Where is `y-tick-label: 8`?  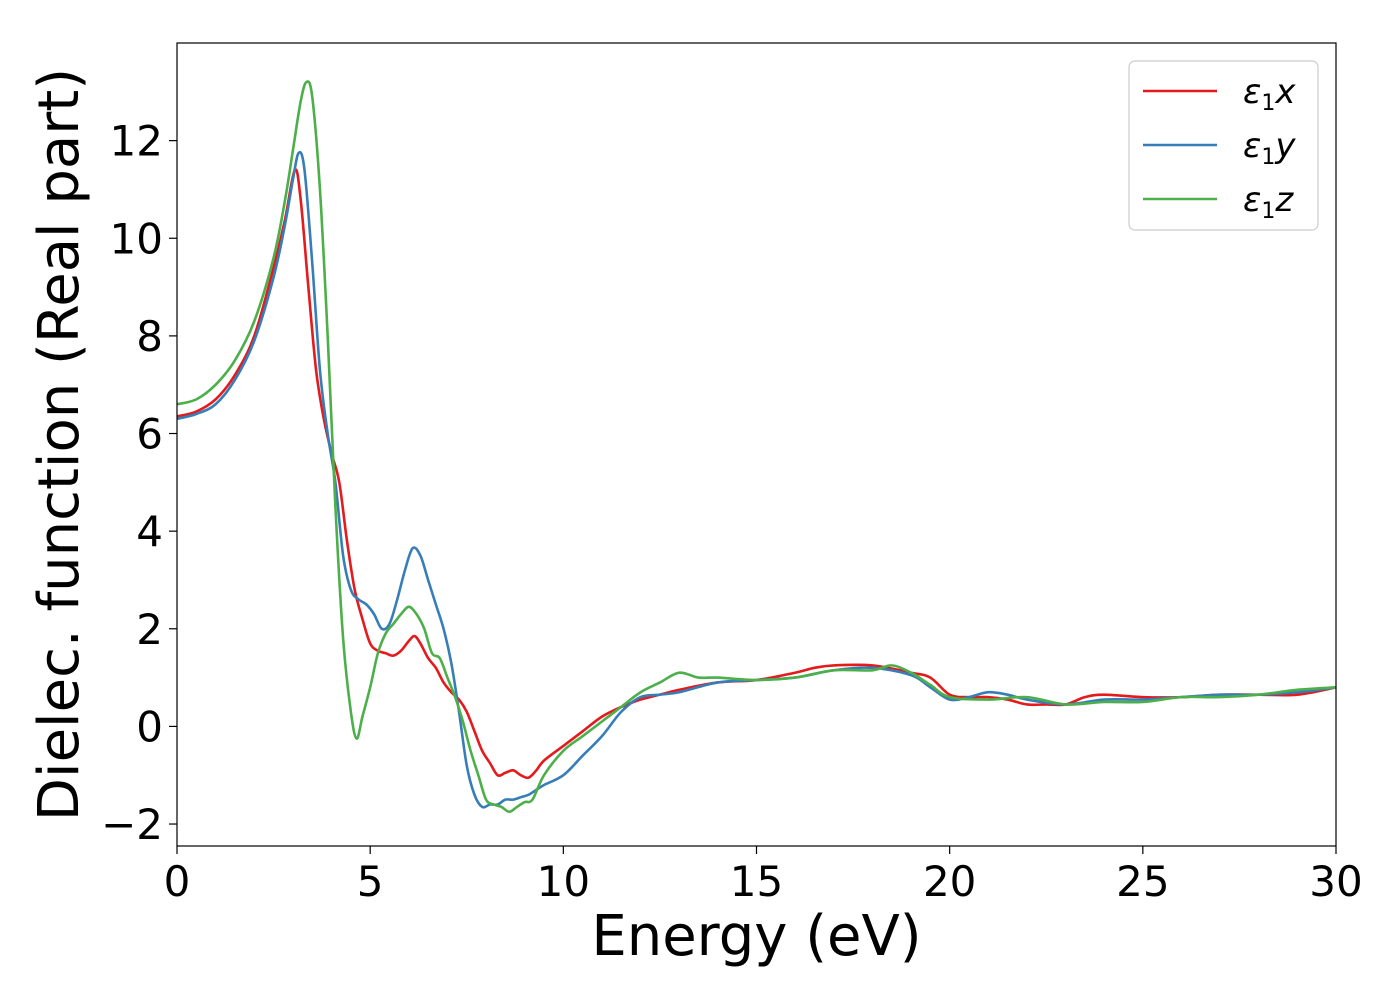
y-tick-label: 8 is located at coordinates (149, 336).